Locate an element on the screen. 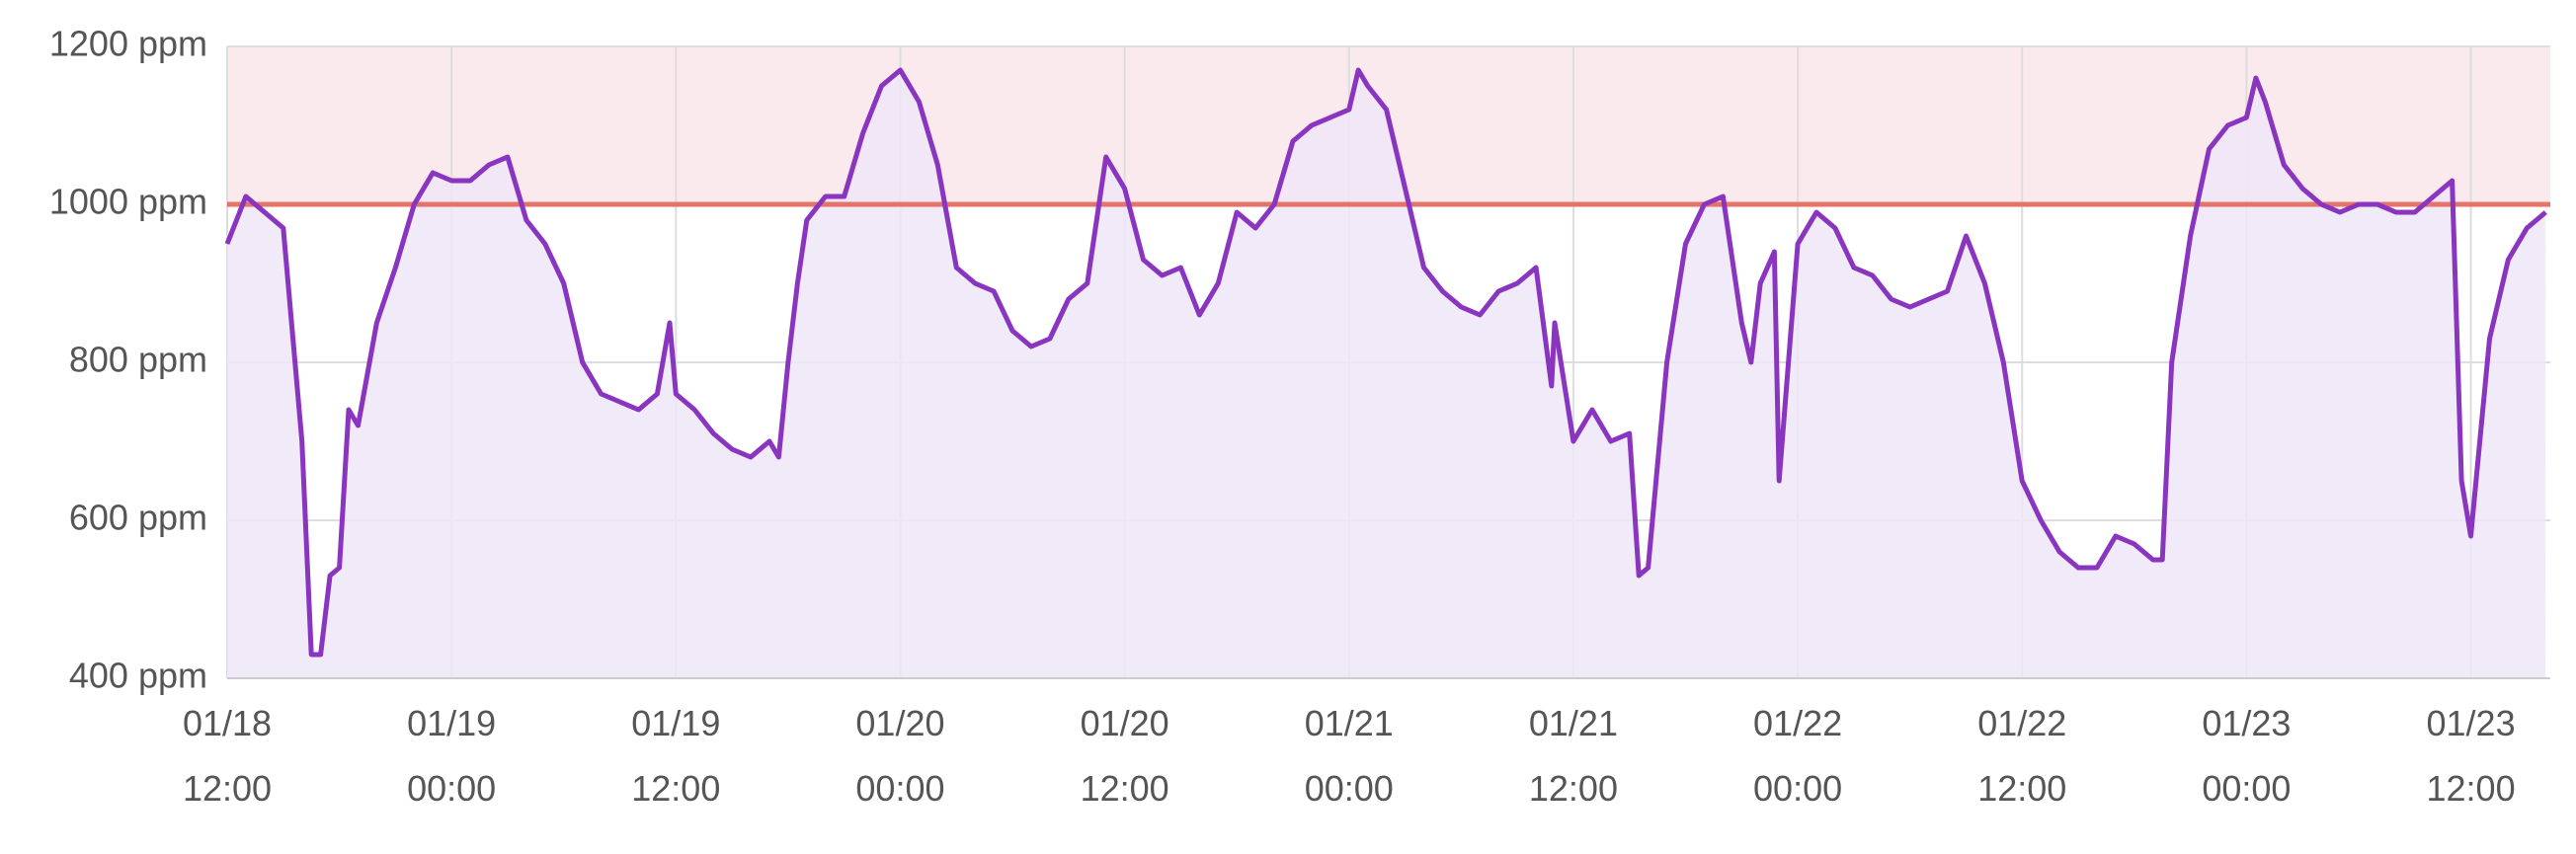 The width and height of the screenshot is (2576, 854). x-tick-label: 01/20 00:00 is located at coordinates (899, 756).